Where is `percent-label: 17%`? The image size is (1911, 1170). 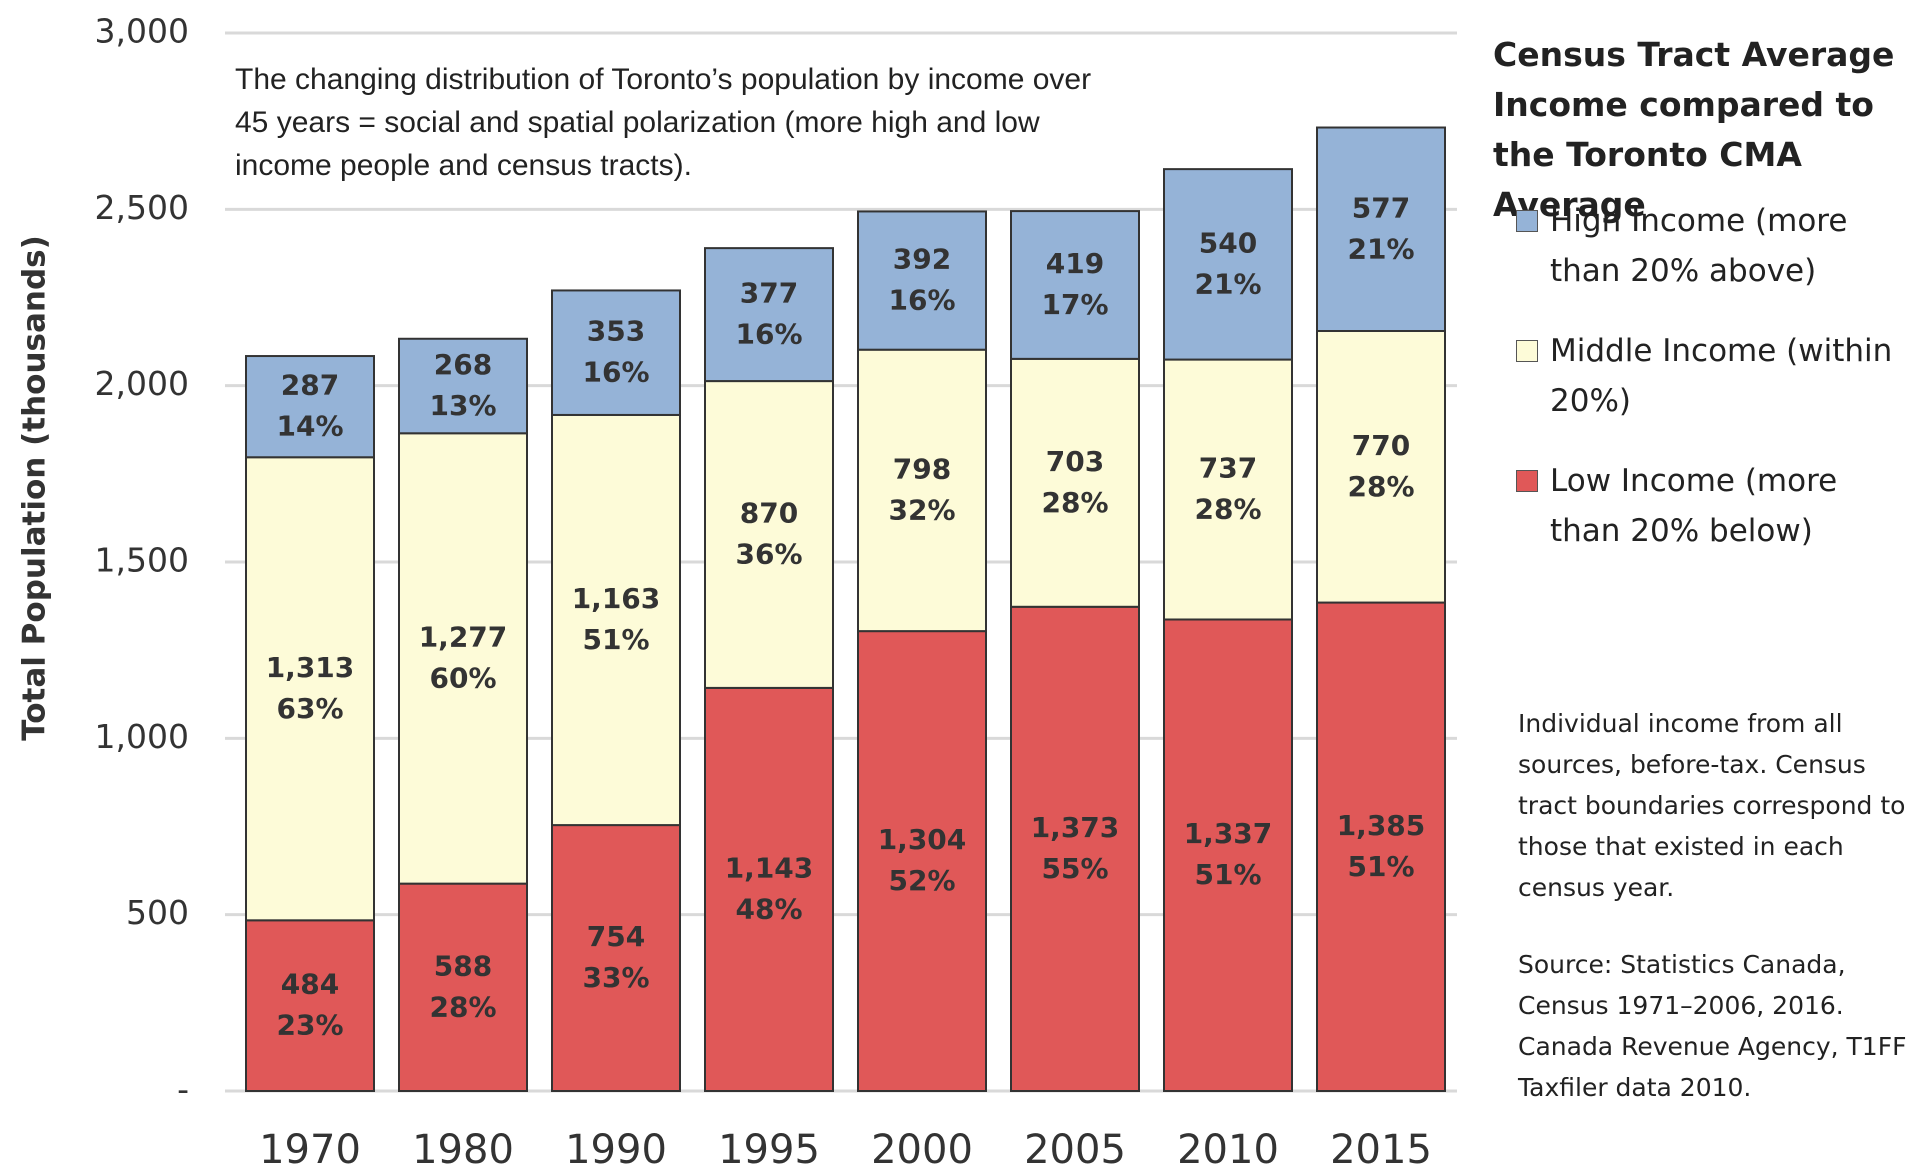 percent-label: 17% is located at coordinates (1074, 304).